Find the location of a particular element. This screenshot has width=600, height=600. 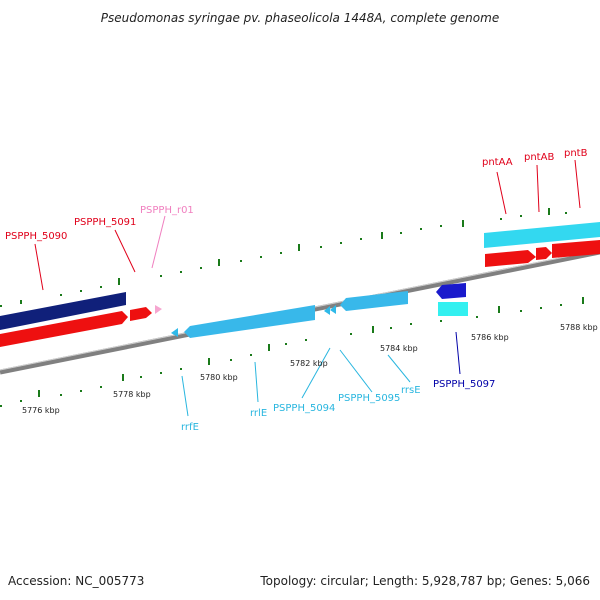

gene-label-pntAB: pntAB is located at coordinates (539, 157).